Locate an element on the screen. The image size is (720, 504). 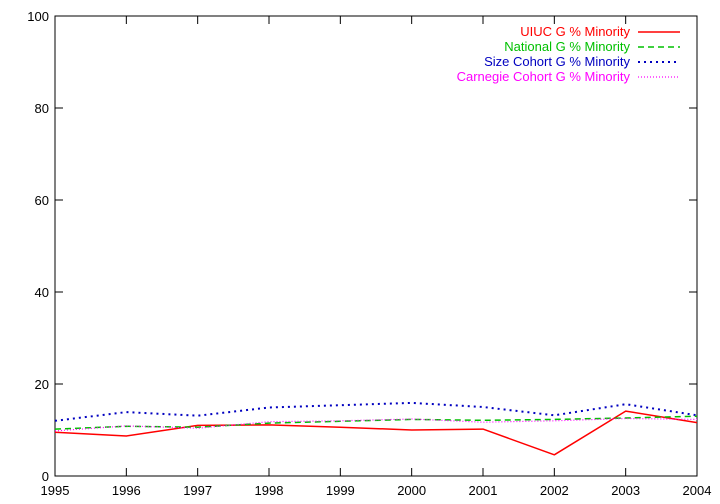
x-tick-label: 1995 is located at coordinates (55, 490).